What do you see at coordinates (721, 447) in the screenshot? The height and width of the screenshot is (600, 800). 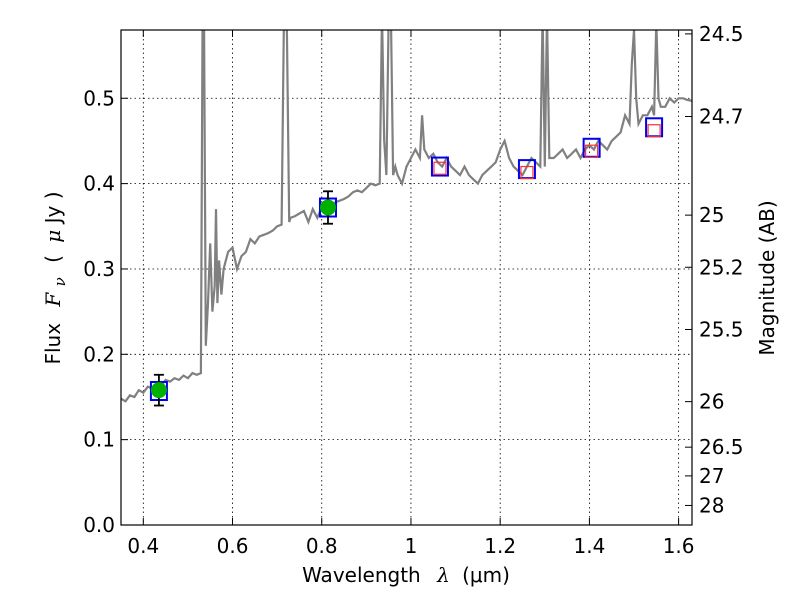 I see `magnitude-tick-label: 26.5` at bounding box center [721, 447].